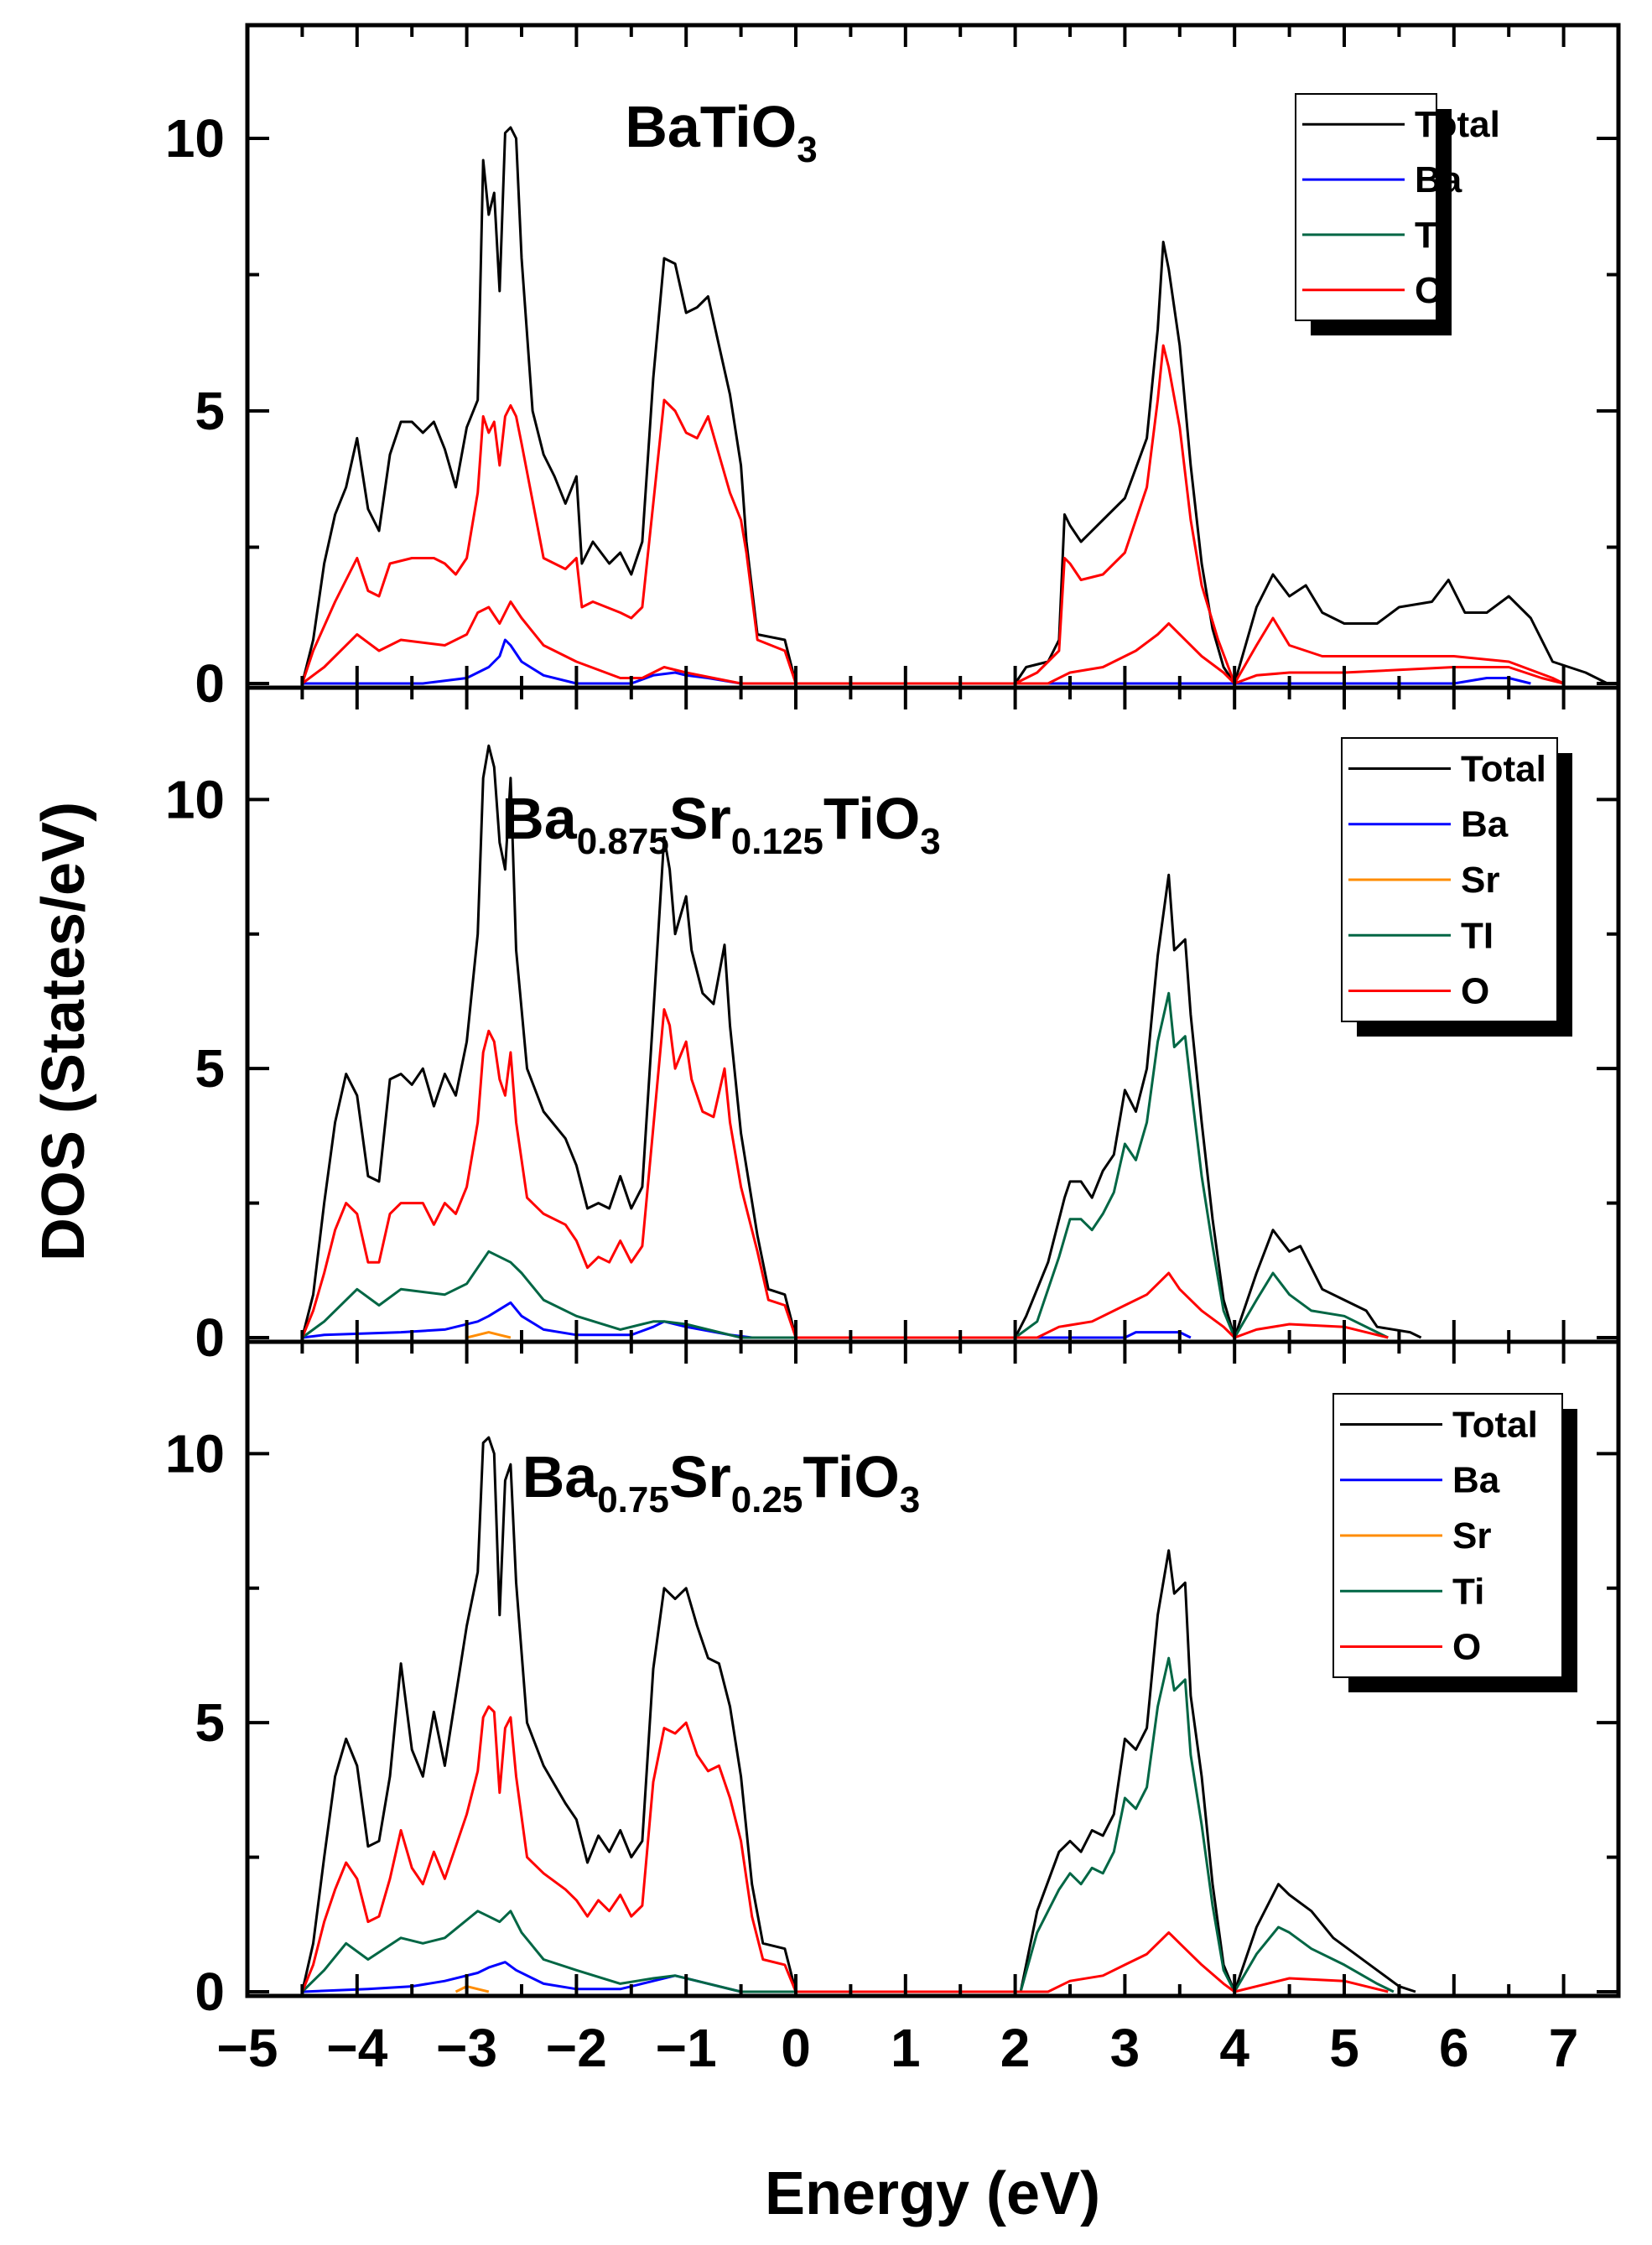 The height and width of the screenshot is (2245, 1652). Describe the element at coordinates (796, 2048) in the screenshot. I see `x-tick-label: 0` at that location.